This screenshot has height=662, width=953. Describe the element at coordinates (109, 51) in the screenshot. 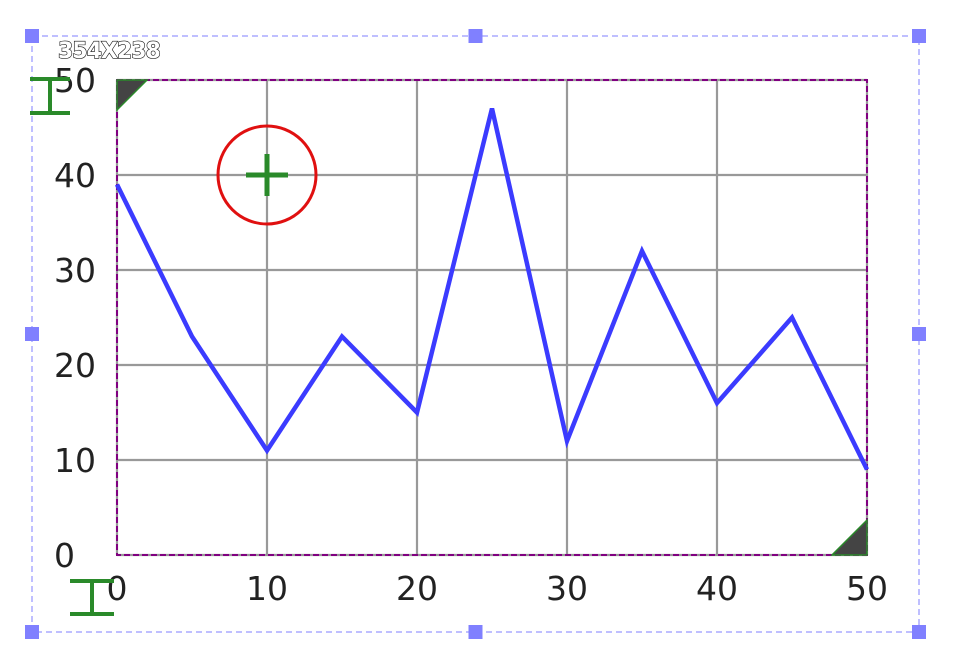

I see `selection-size-label: 354X238` at that location.